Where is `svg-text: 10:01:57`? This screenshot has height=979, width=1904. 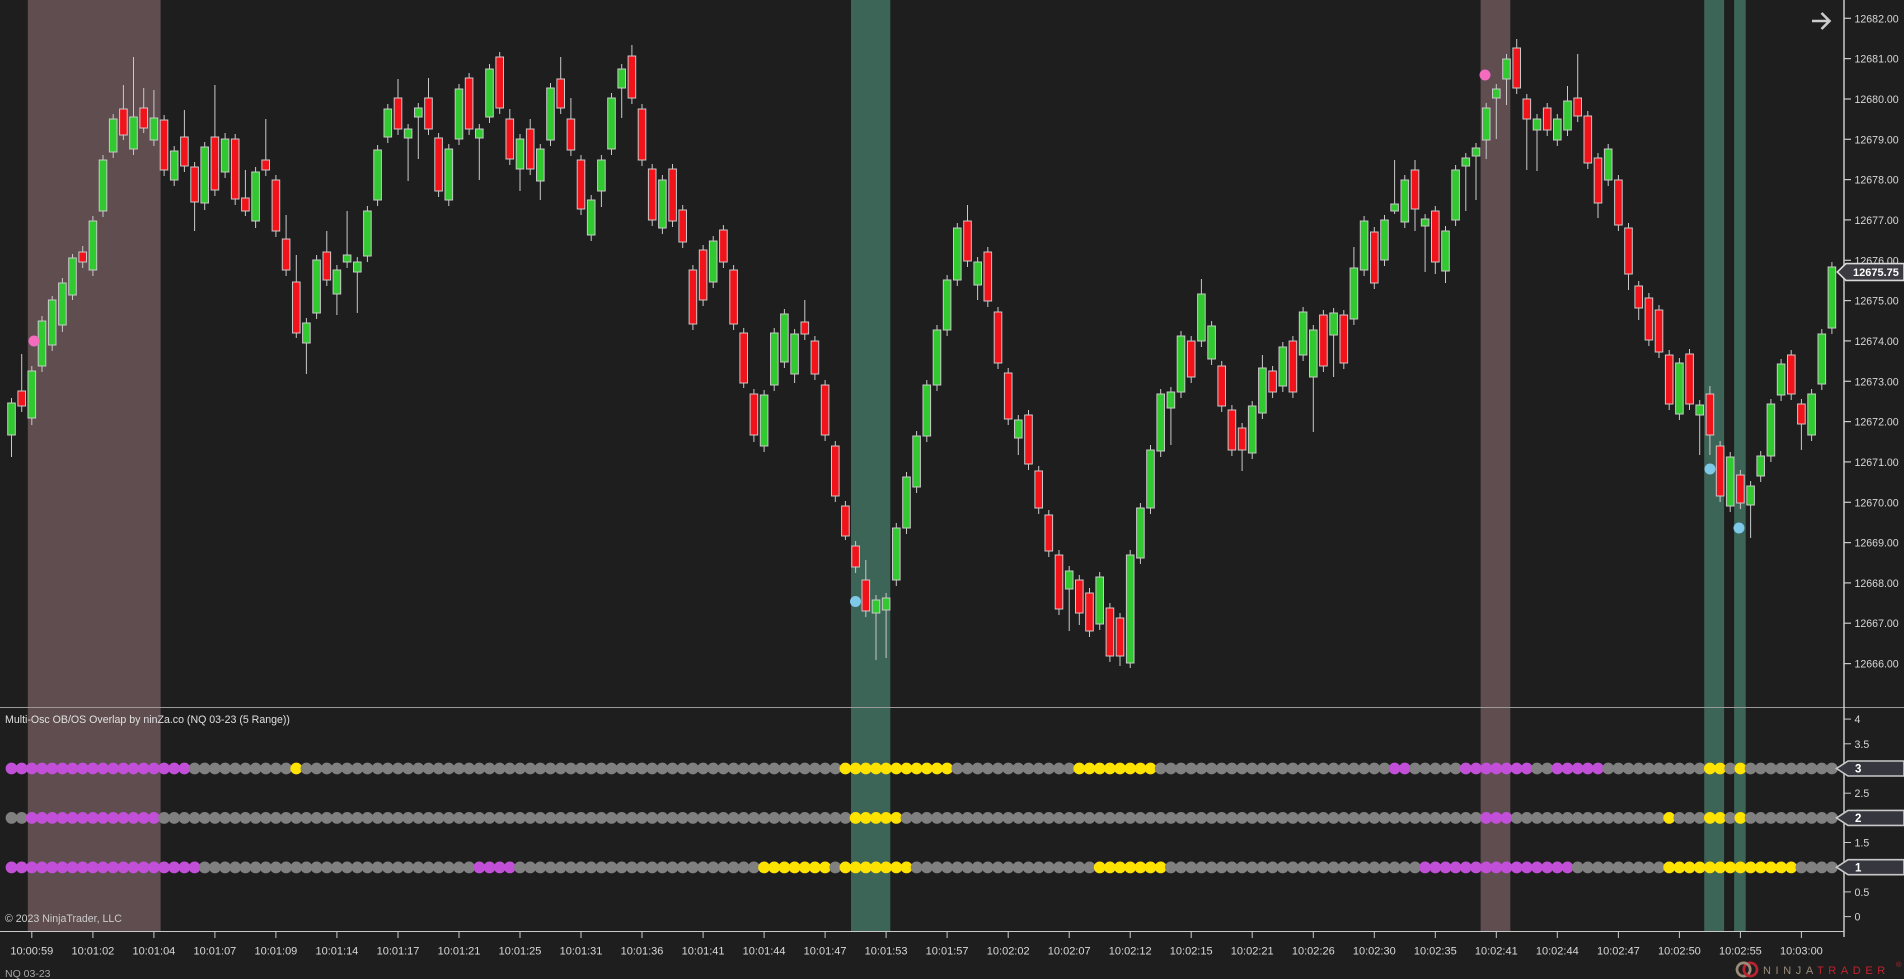
svg-text: 10:01:57 is located at coordinates (947, 952).